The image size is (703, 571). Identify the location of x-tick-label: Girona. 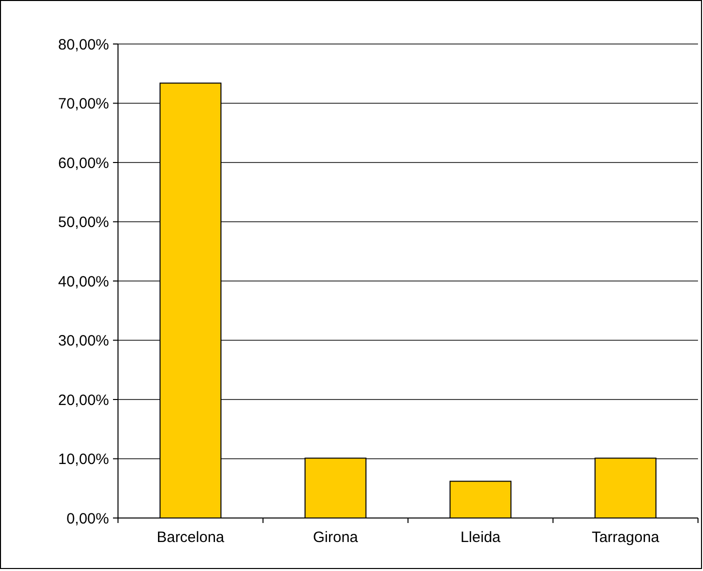
(335, 537).